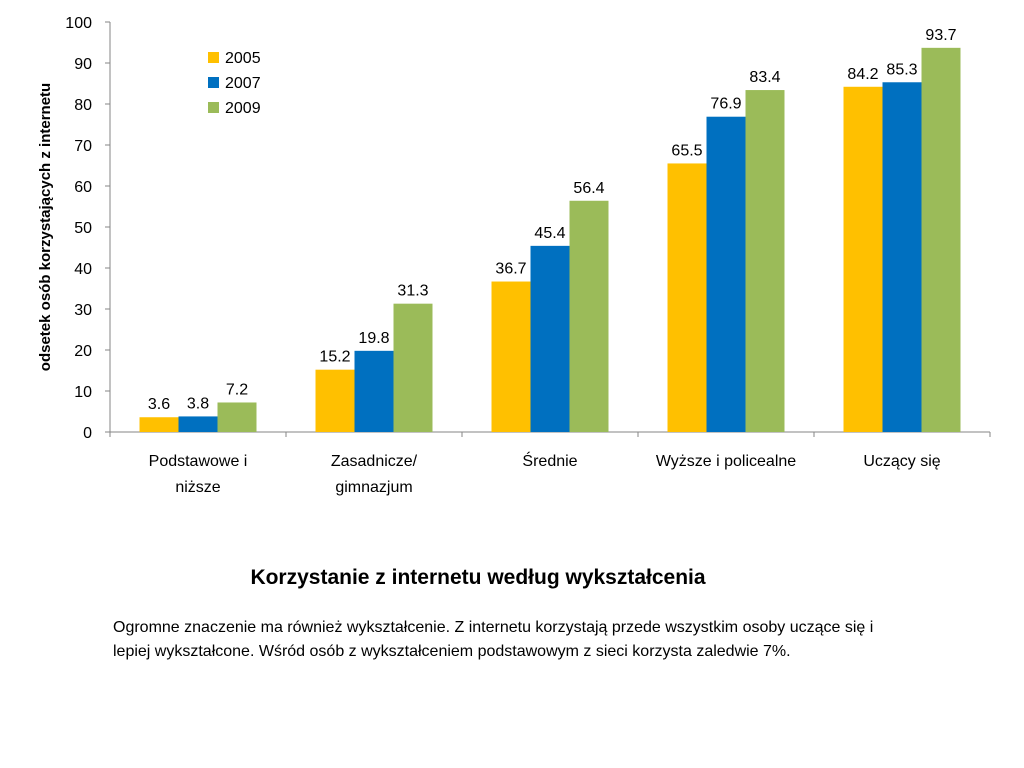 The height and width of the screenshot is (768, 1024). Describe the element at coordinates (83, 351) in the screenshot. I see `y-tick-label: 20` at that location.